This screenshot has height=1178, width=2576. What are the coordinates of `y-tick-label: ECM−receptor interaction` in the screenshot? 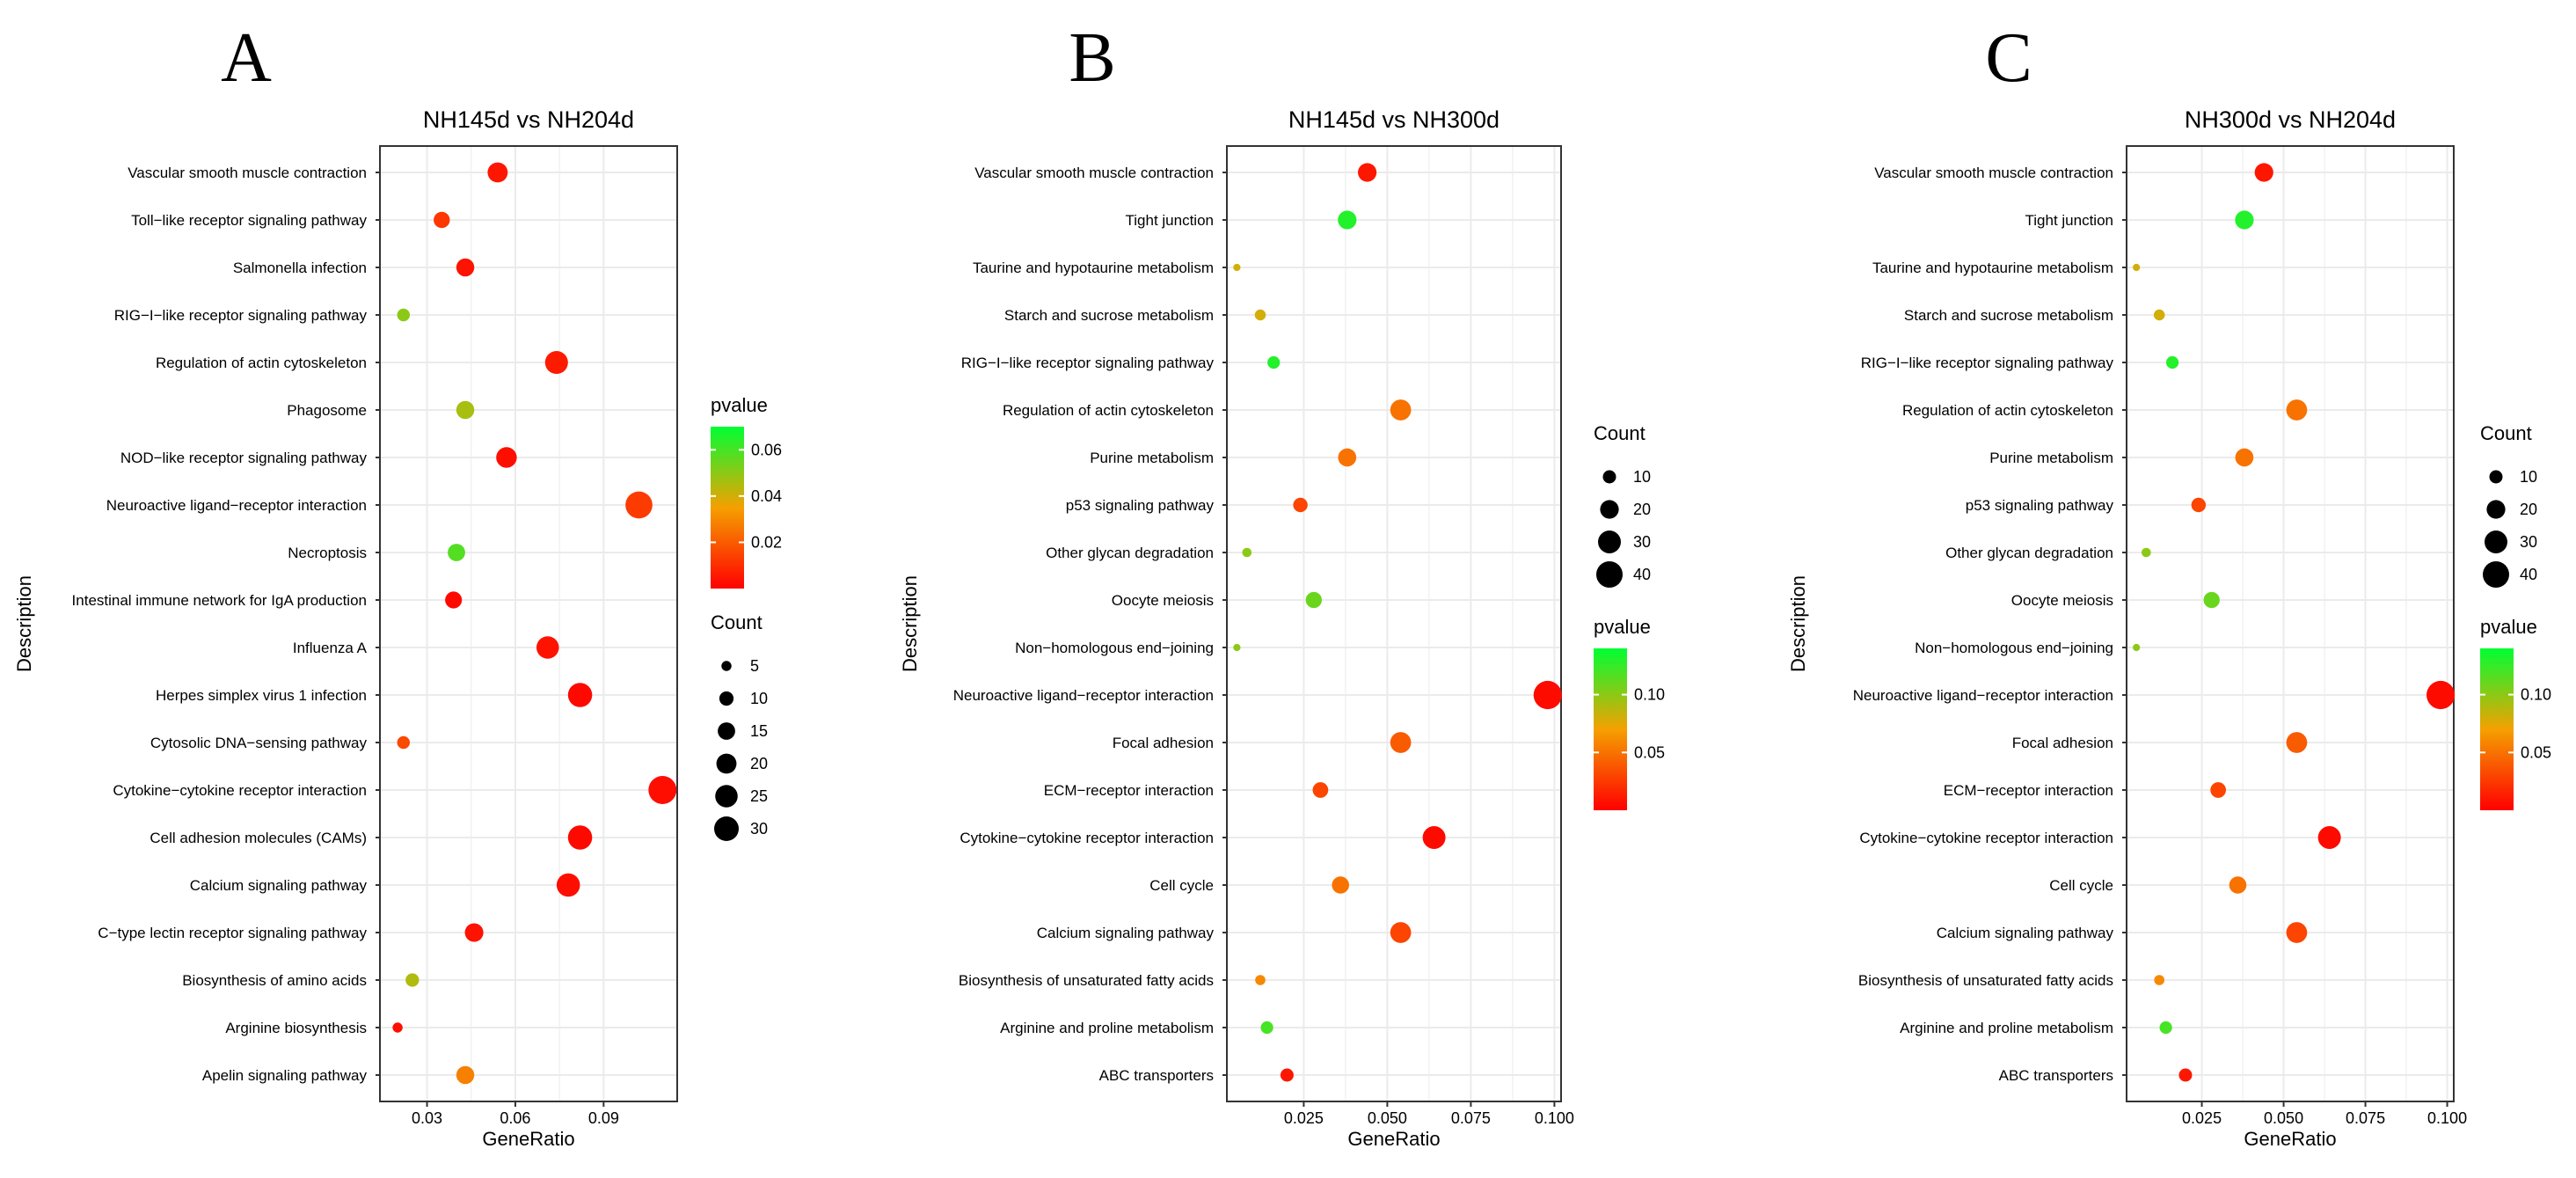 It's located at (1129, 790).